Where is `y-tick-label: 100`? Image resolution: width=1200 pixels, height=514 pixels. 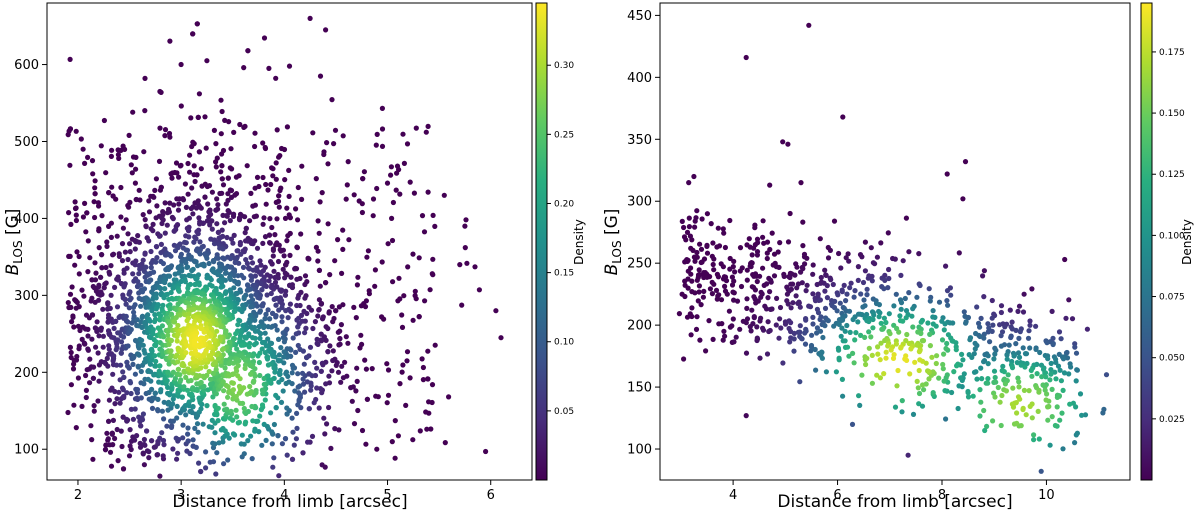 y-tick-label: 100 is located at coordinates (26, 450).